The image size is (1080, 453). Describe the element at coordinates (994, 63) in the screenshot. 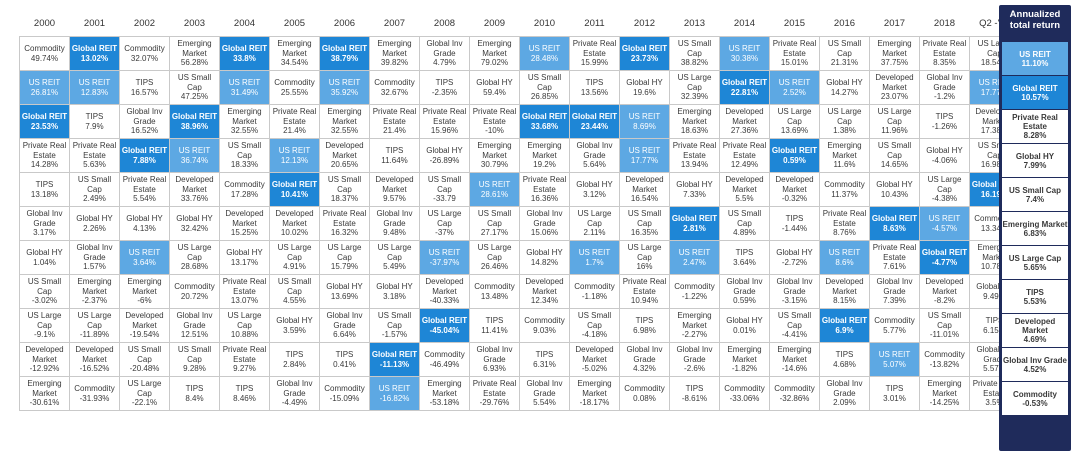

I see `return-value: 18.54%` at that location.